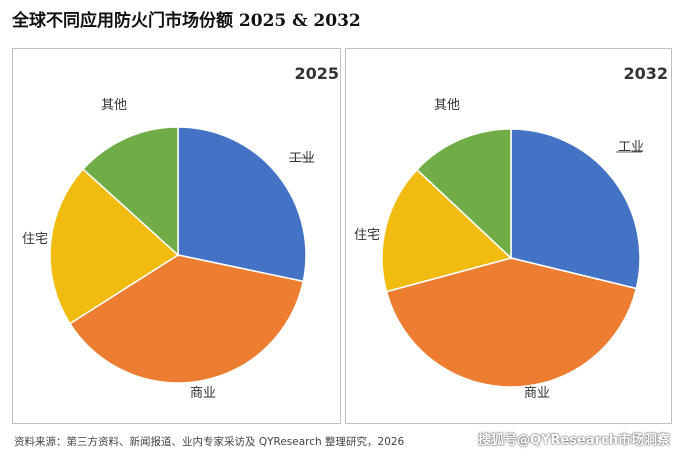 Image resolution: width=693 pixels, height=456 pixels. What do you see at coordinates (367, 235) in the screenshot?
I see `category-label-2032-2: 住宅` at bounding box center [367, 235].